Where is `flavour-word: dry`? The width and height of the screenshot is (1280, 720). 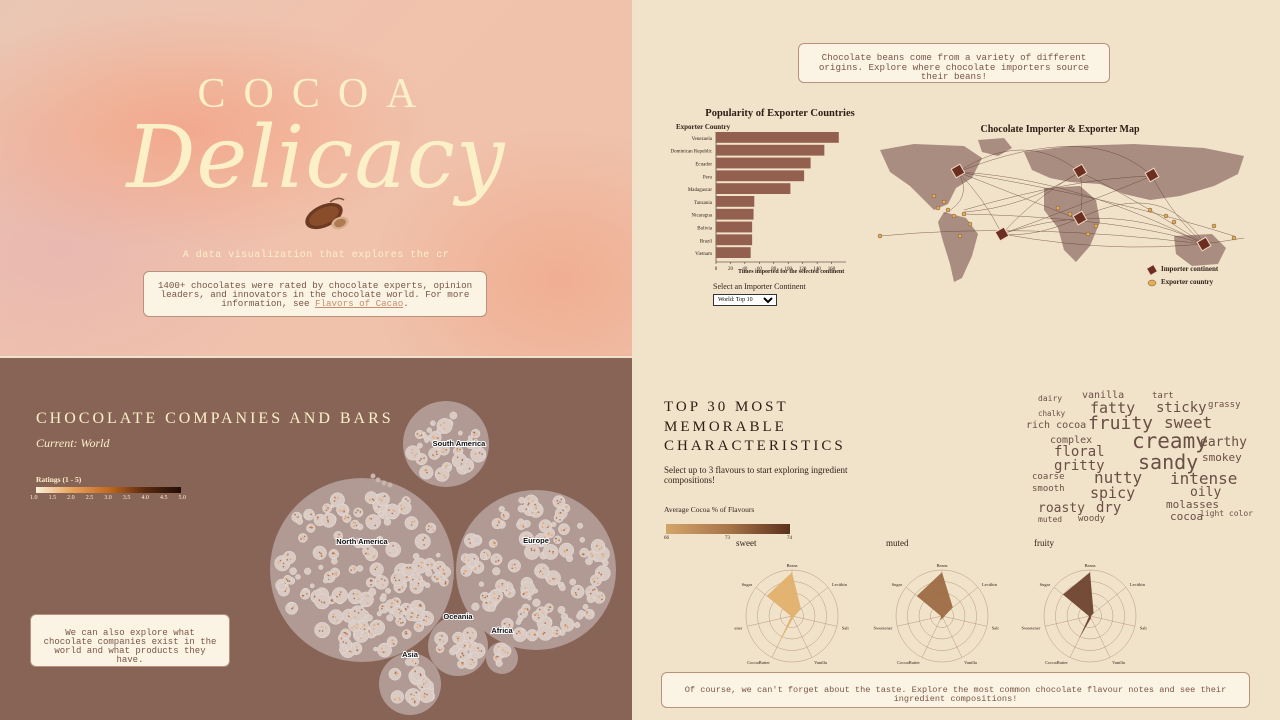
flavour-word: dry is located at coordinates (1109, 508).